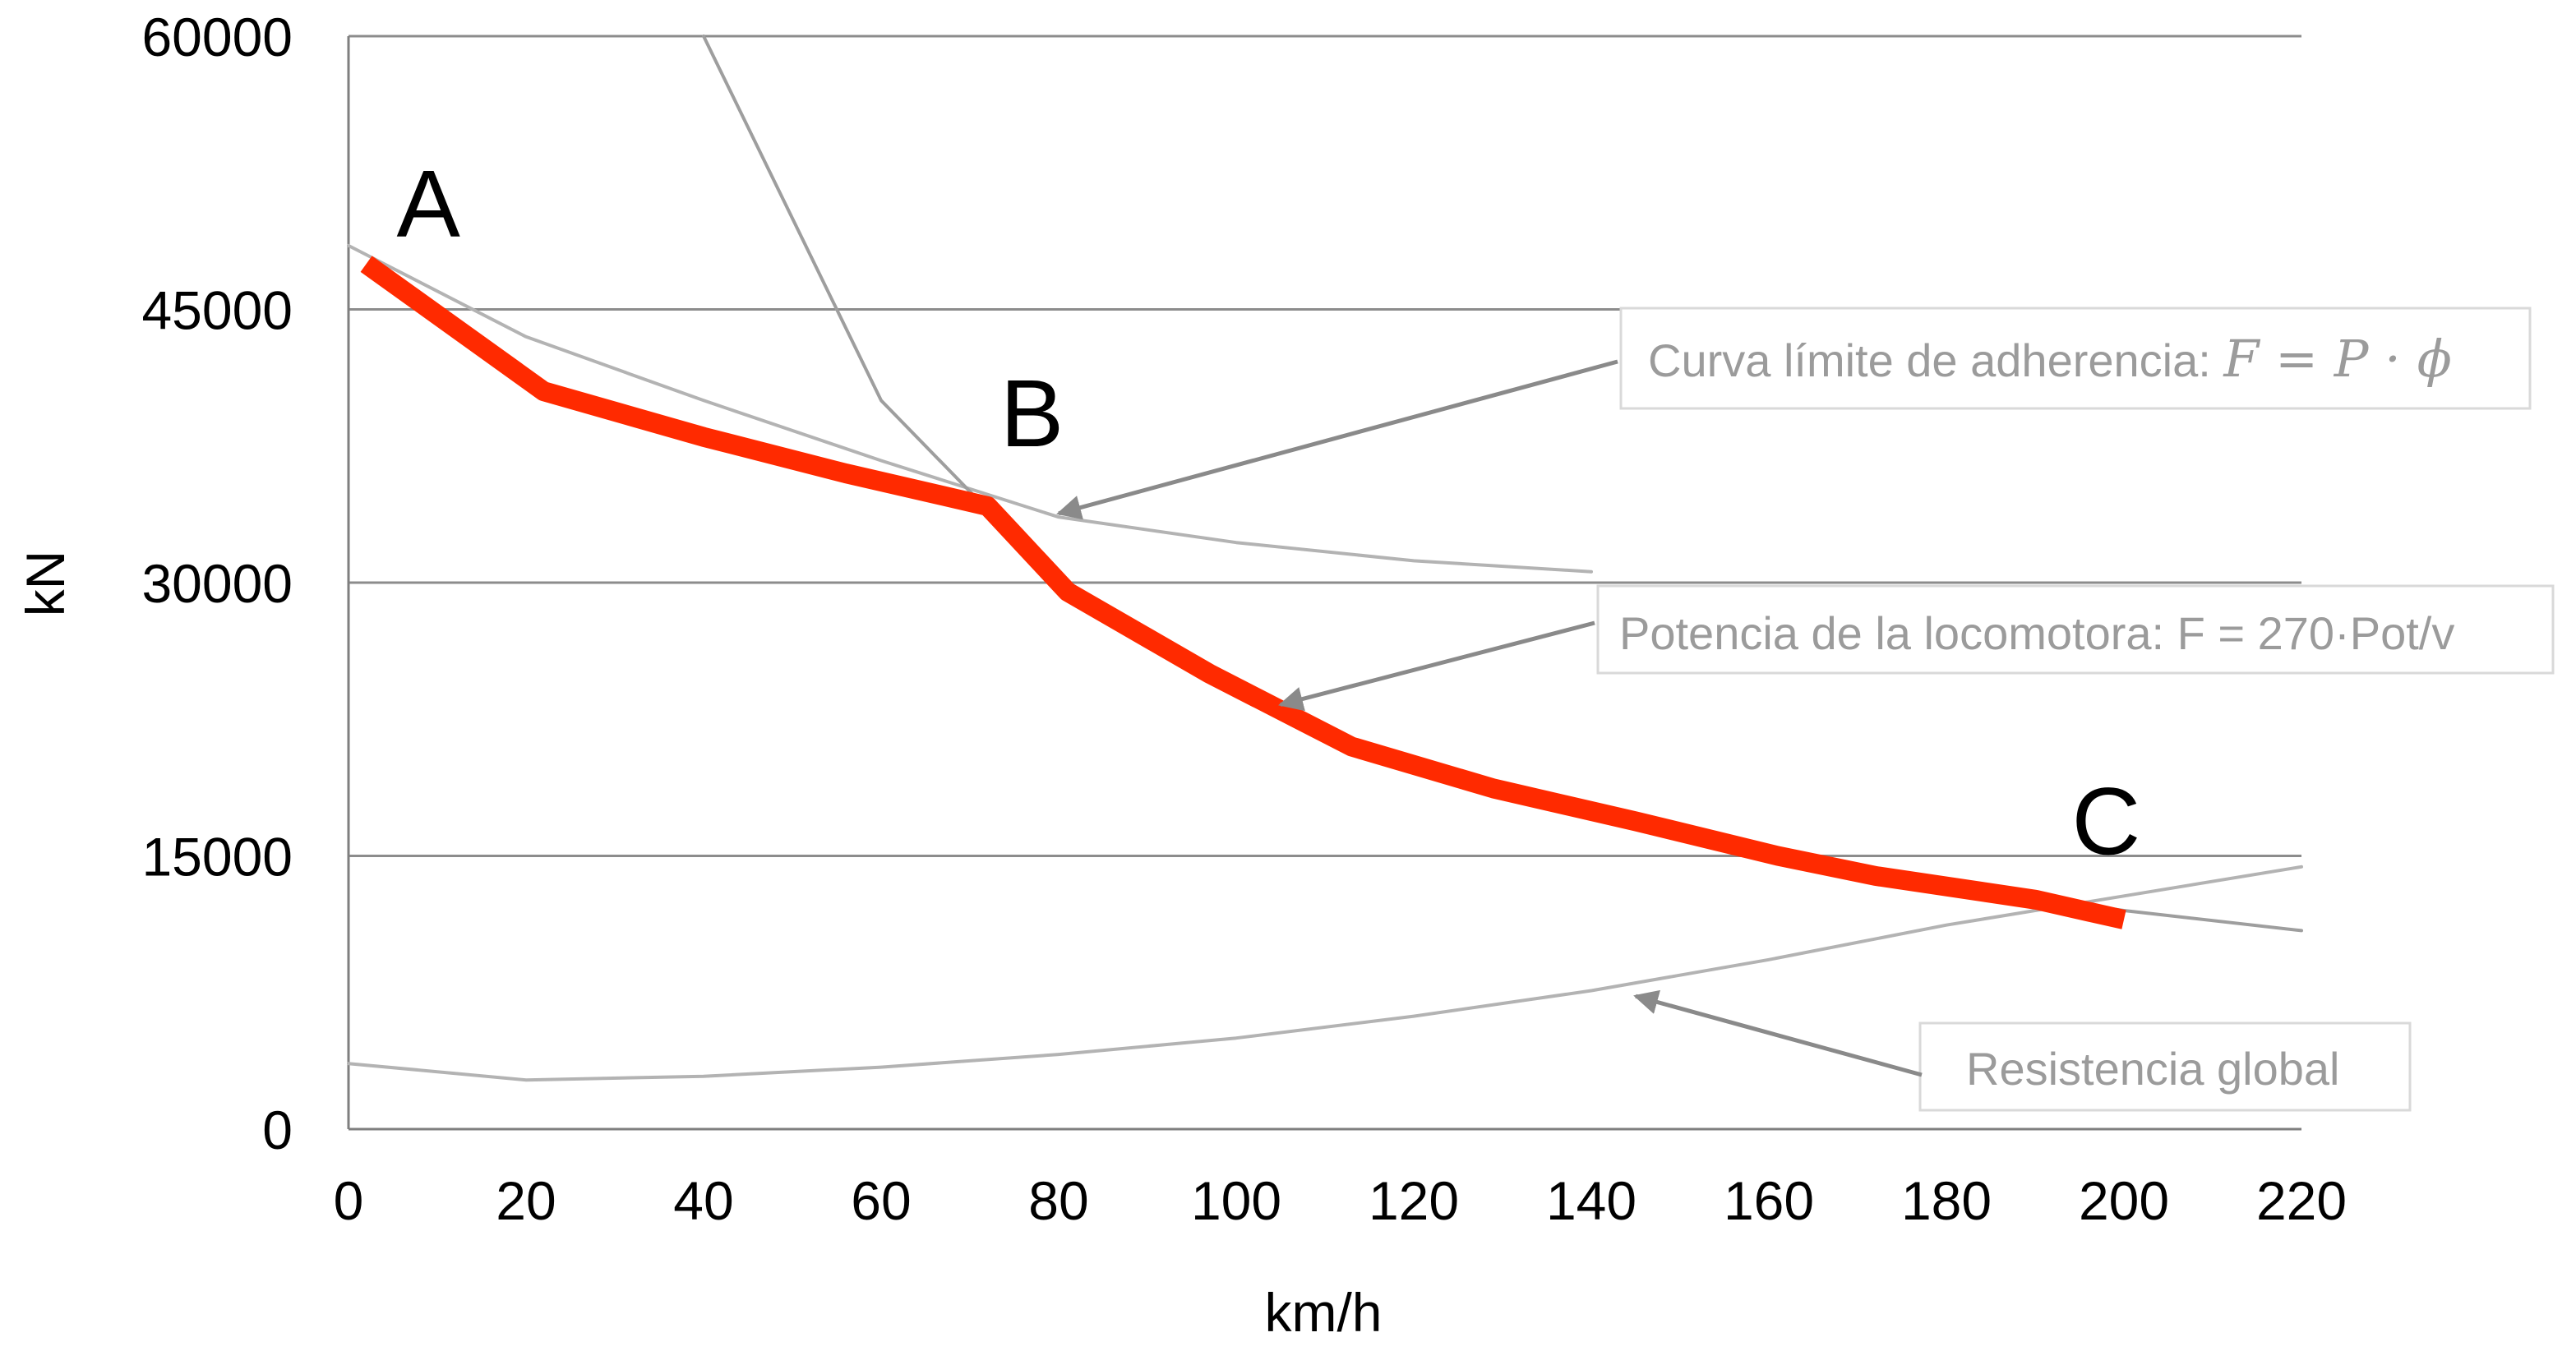 The width and height of the screenshot is (2576, 1351). I want to click on annotation-adherence-arrow, so click(1337, 439).